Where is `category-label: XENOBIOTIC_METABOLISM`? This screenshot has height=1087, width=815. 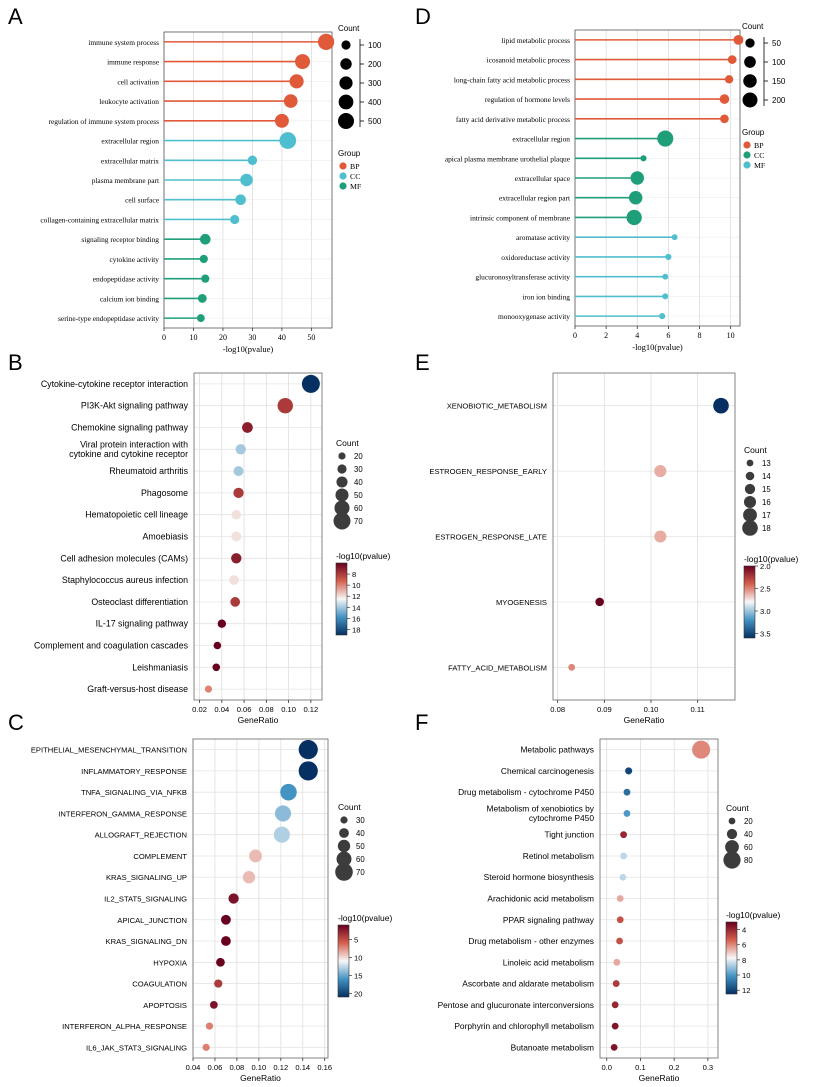
category-label: XENOBIOTIC_METABOLISM is located at coordinates (497, 406).